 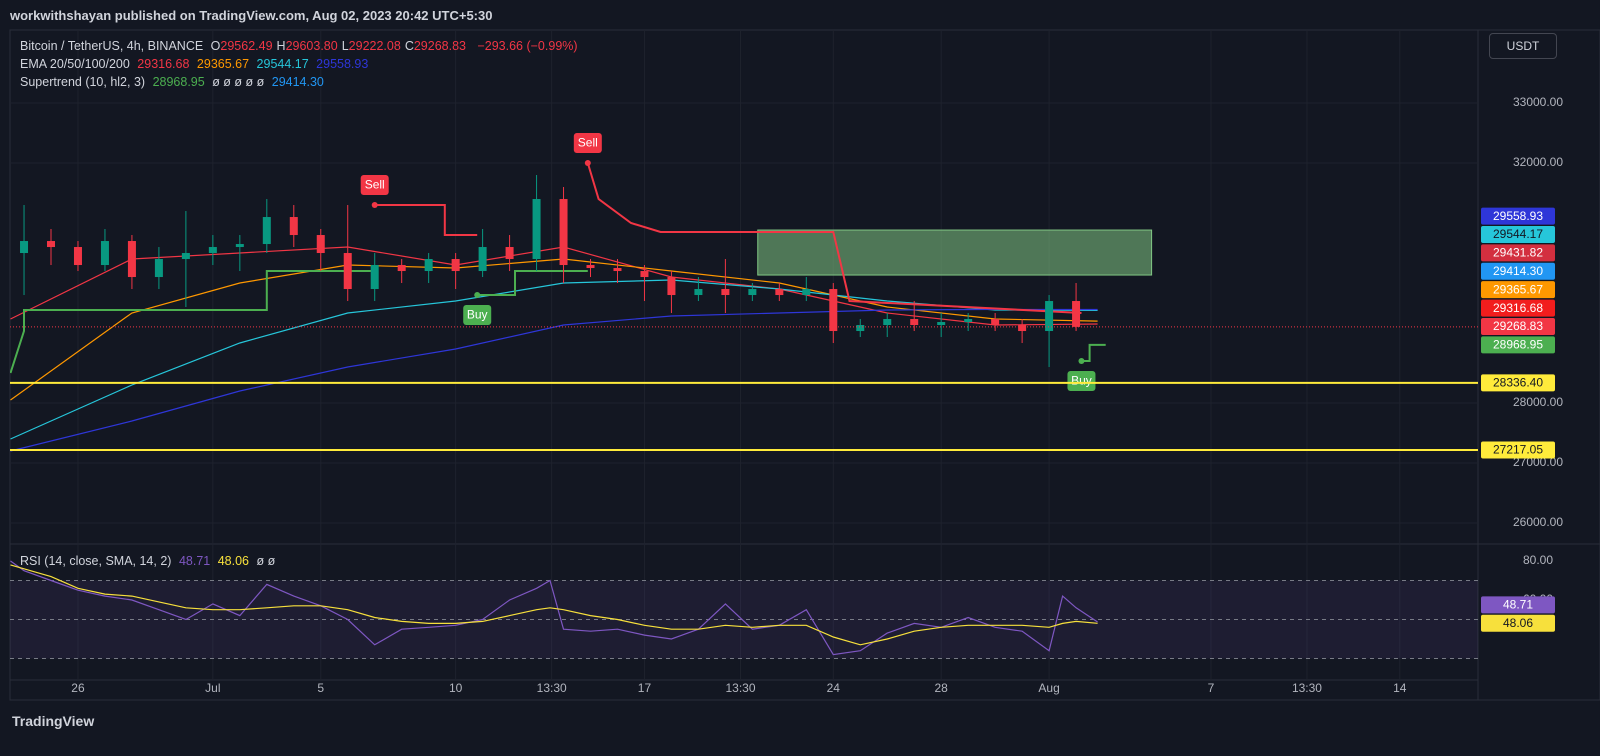 What do you see at coordinates (212, 688) in the screenshot?
I see `x-tick-label: Jul` at bounding box center [212, 688].